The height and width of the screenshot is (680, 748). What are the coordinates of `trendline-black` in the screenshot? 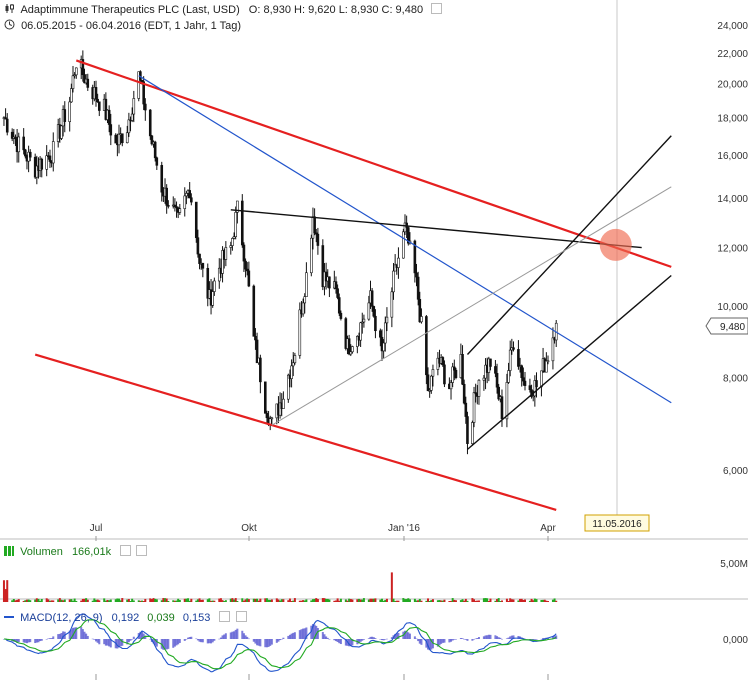 It's located at (569, 362).